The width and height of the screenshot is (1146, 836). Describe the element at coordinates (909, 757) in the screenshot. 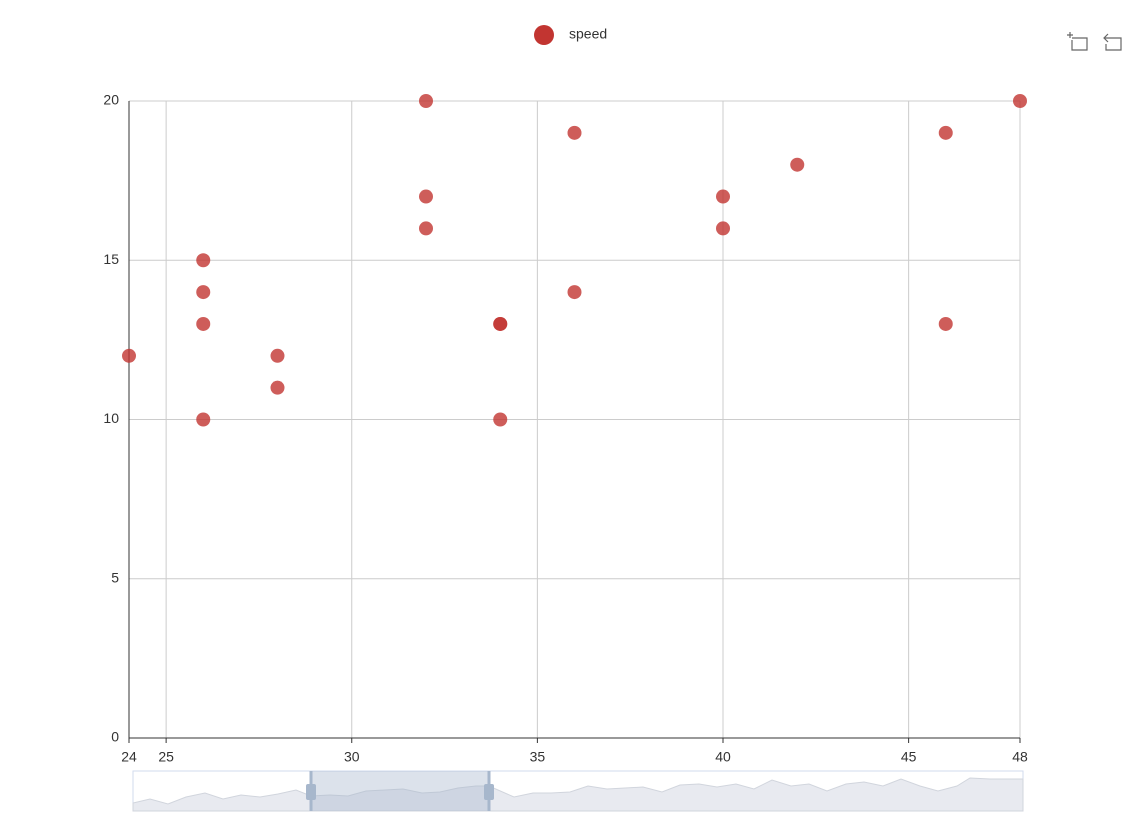

I see `x-tick-label: 45` at that location.